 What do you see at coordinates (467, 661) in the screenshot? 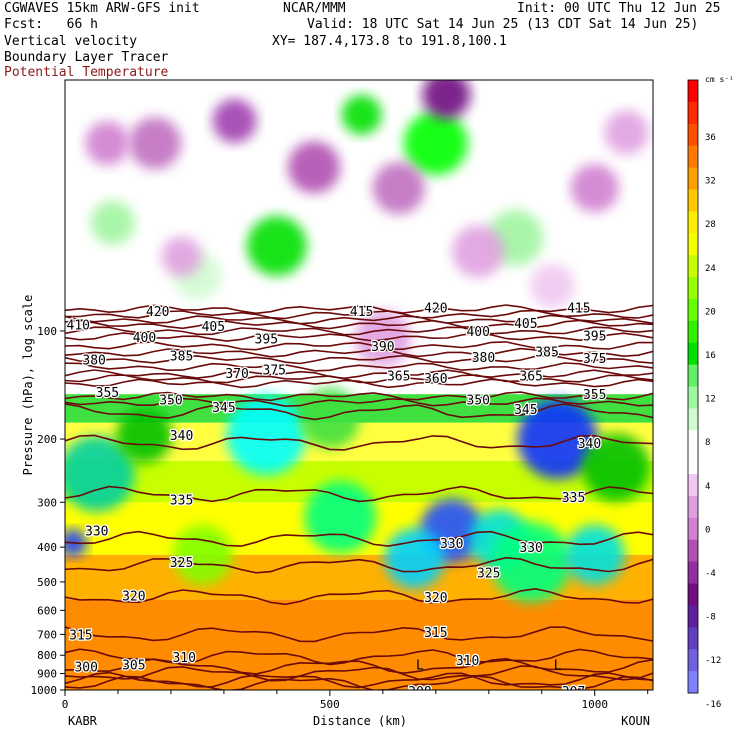
I see `contour-label: 310` at bounding box center [467, 661].